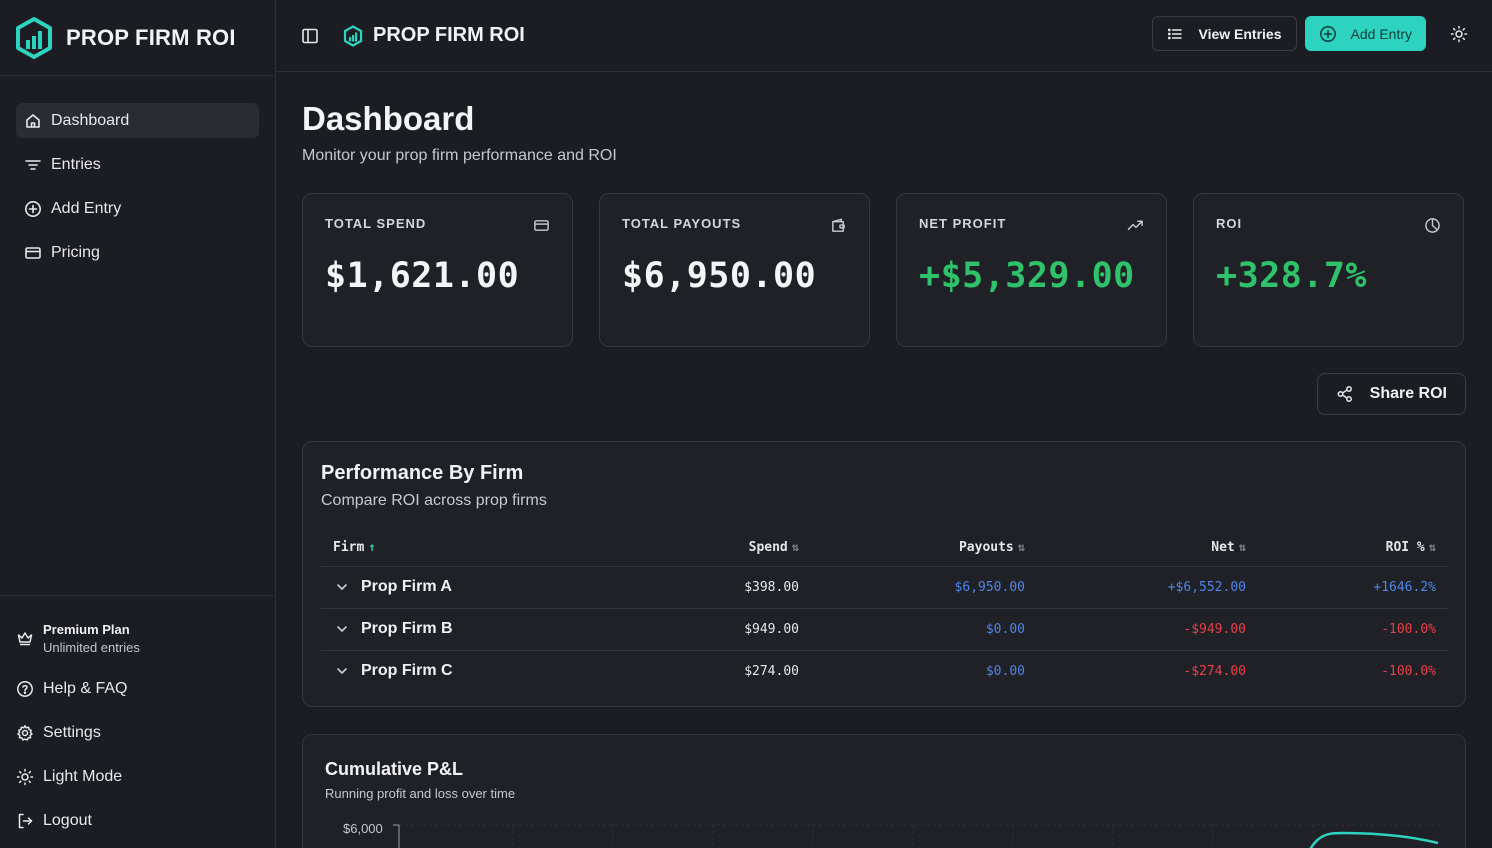  What do you see at coordinates (137, 208) in the screenshot?
I see `sidebar-item-add-entry: Add Entry` at bounding box center [137, 208].